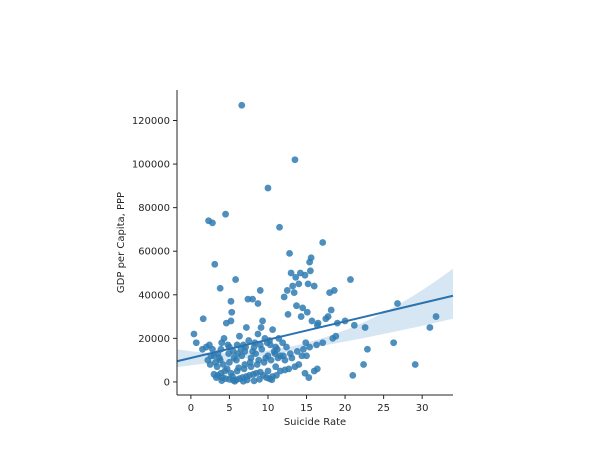  I want to click on confidence-band-layer, so click(315, 318).